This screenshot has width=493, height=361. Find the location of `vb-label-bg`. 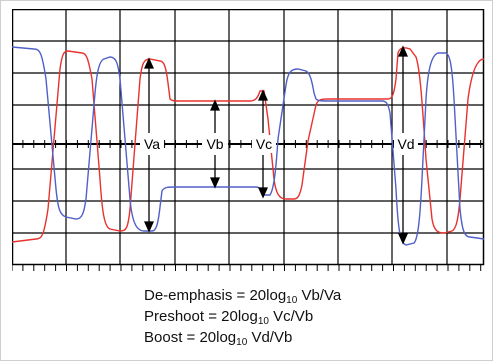

vb-label-bg is located at coordinates (215, 144).